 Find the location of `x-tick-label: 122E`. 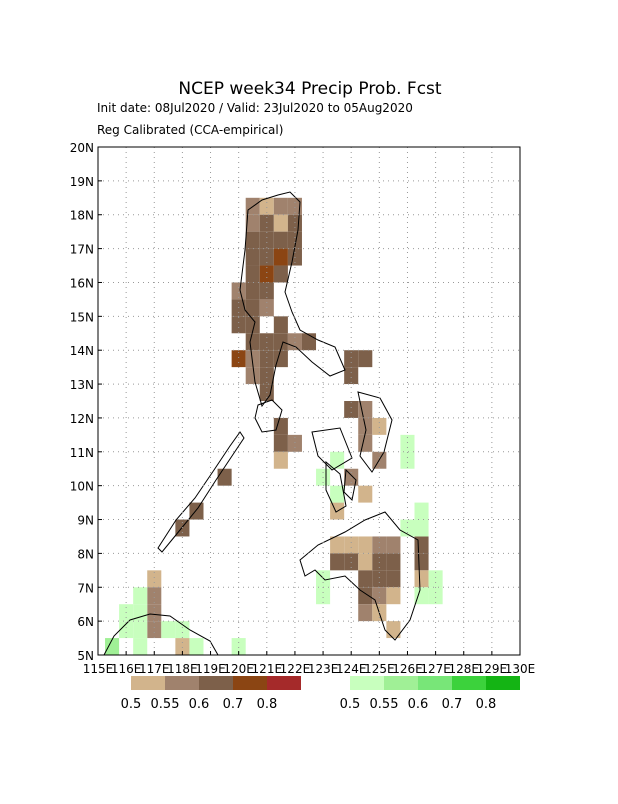

x-tick-label: 122E is located at coordinates (295, 669).